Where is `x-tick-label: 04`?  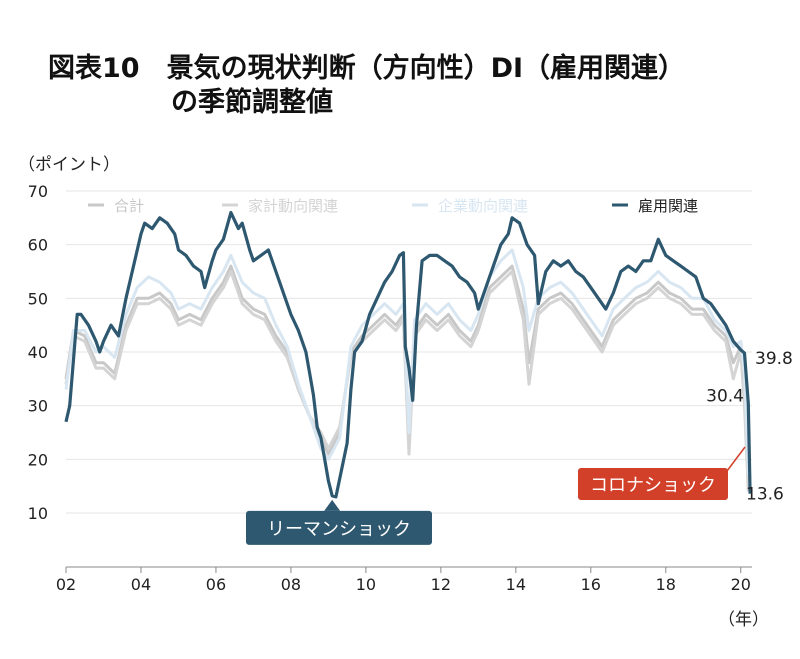 x-tick-label: 04 is located at coordinates (141, 584).